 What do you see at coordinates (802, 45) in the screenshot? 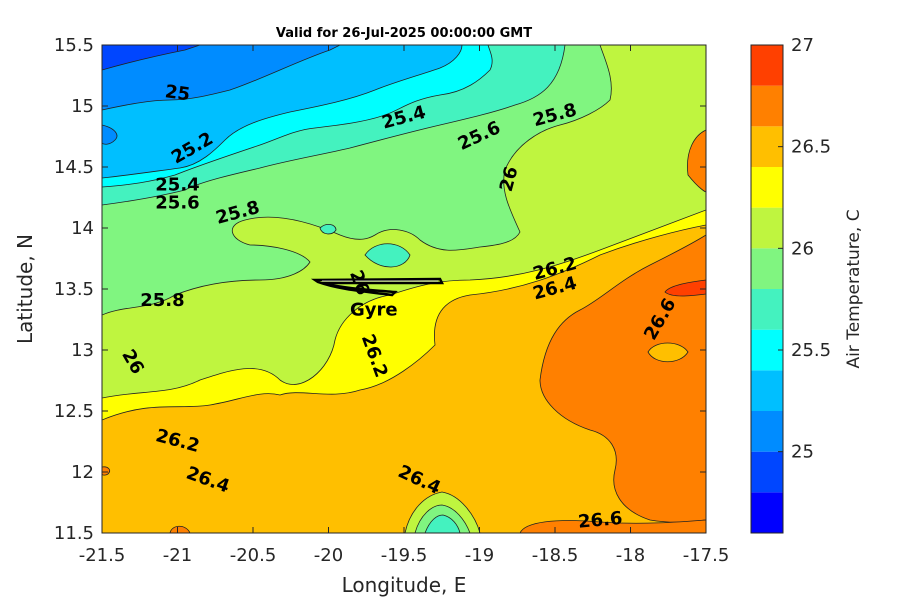
I see `colorbar-tick-label: 27` at bounding box center [802, 45].